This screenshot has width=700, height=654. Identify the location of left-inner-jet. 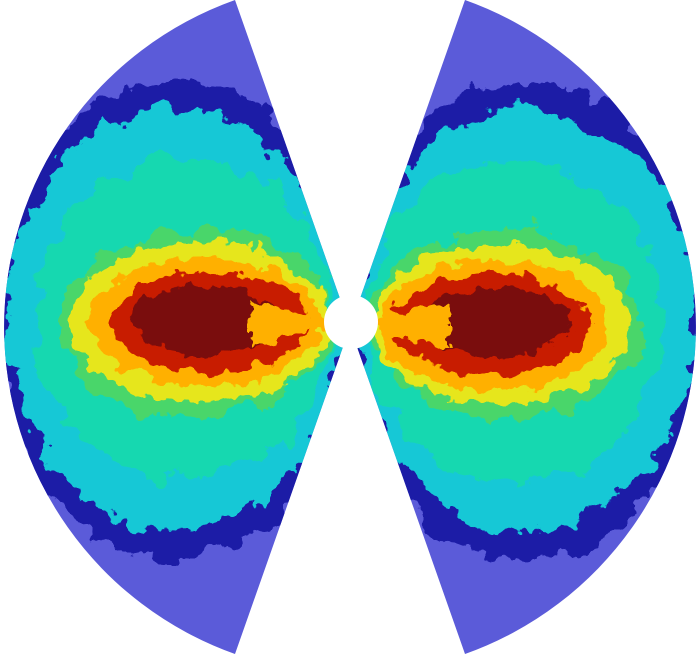
(295, 322).